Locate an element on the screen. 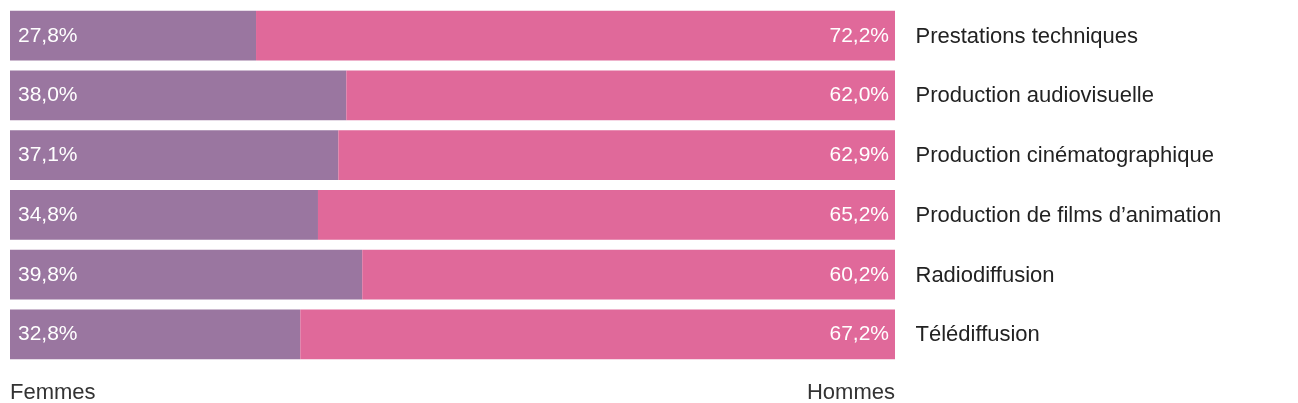 This screenshot has width=1298, height=403. y-tick-label: Radiodiffusion is located at coordinates (985, 274).